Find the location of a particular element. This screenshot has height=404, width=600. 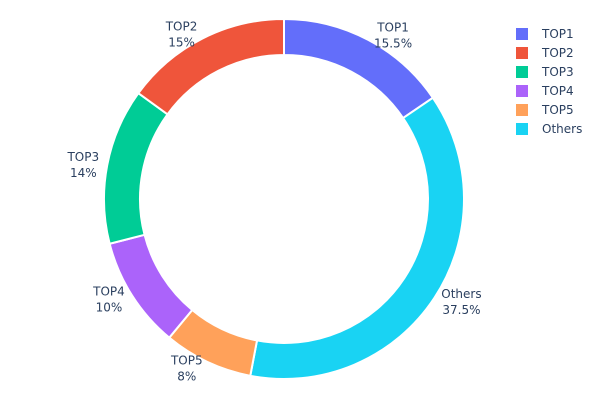

slice-label-name: TOP4 is located at coordinates (108, 292).